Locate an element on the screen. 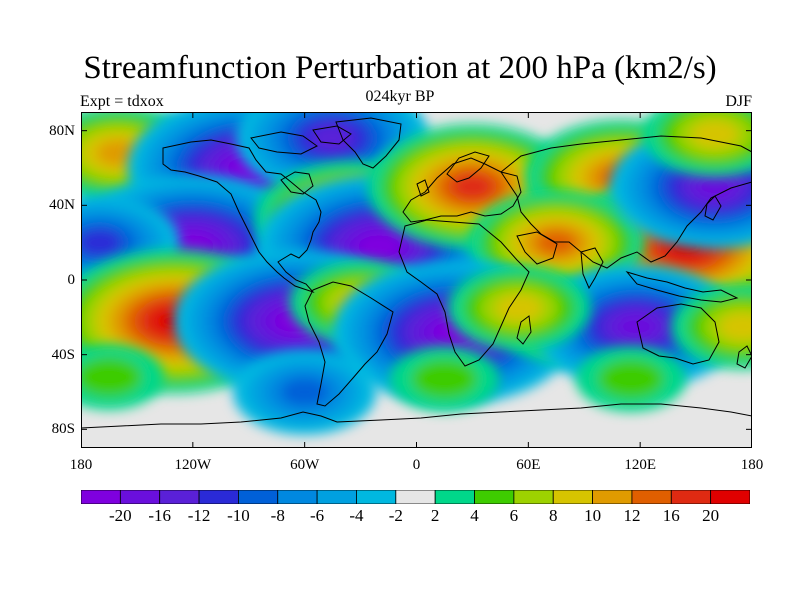 This screenshot has width=800, height=600. lat-tick-label: 40S is located at coordinates (63, 354).